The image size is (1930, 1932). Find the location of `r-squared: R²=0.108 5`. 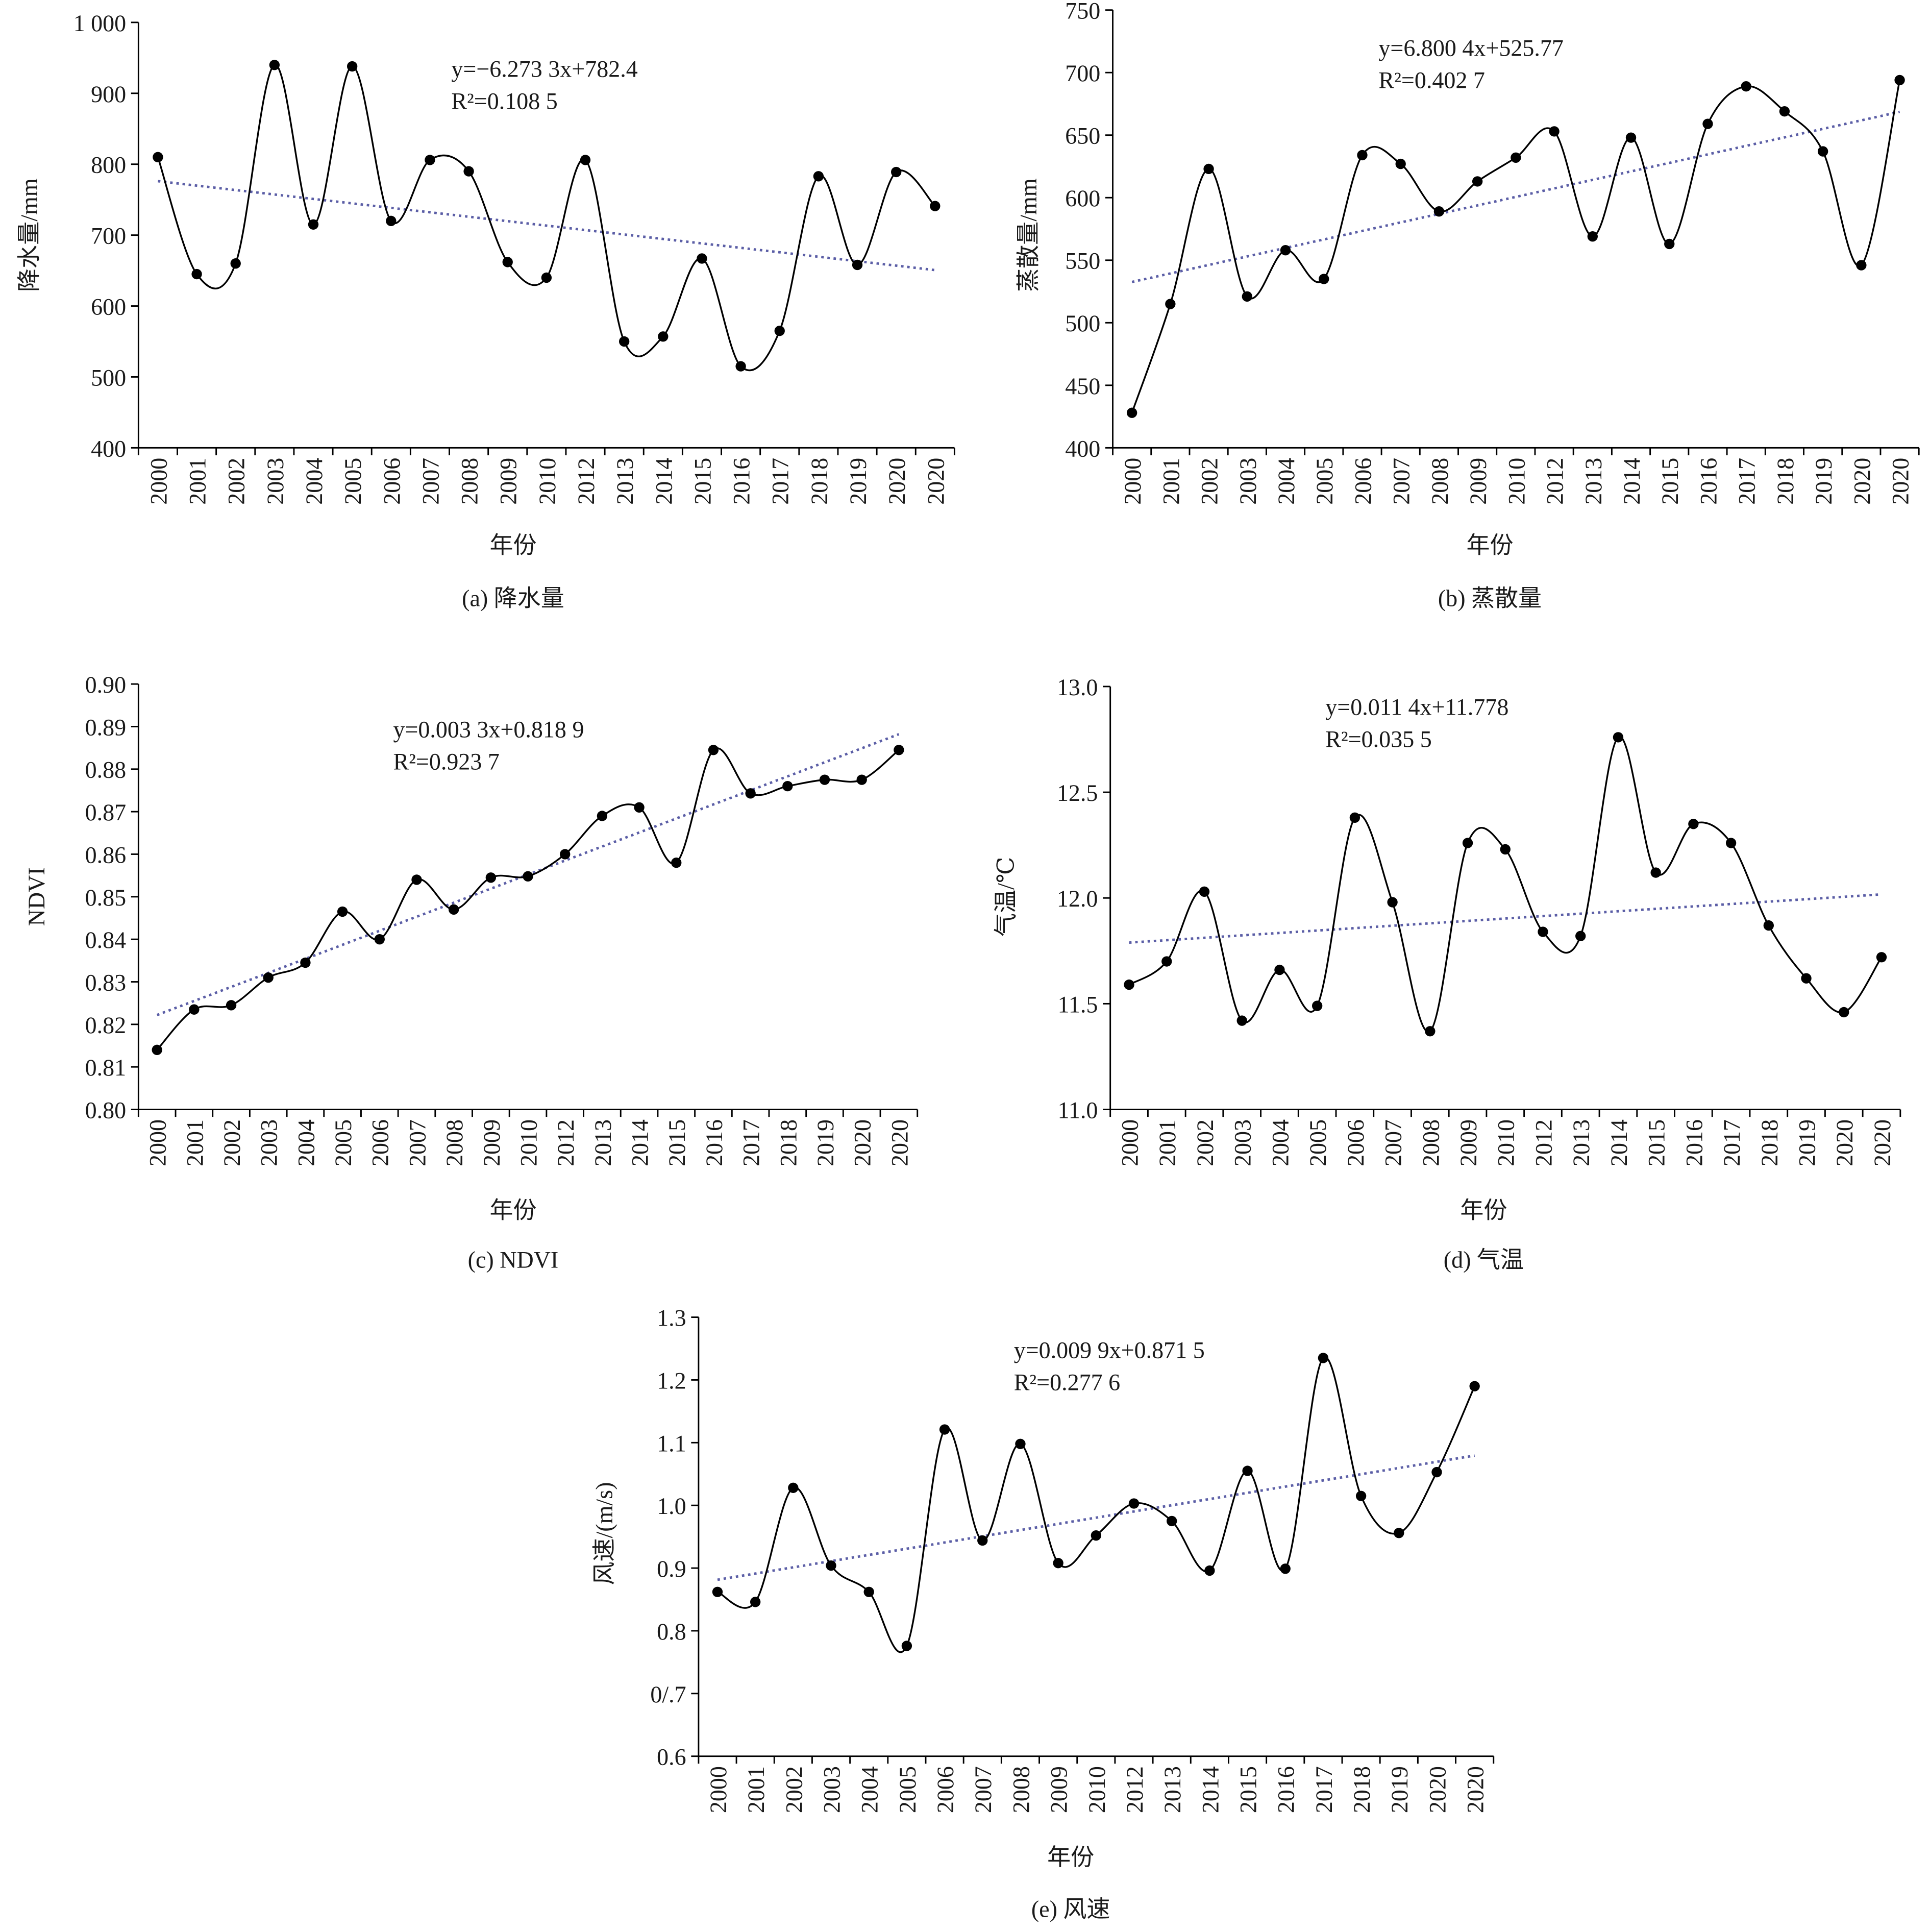

r-squared: R²=0.108 5 is located at coordinates (505, 101).